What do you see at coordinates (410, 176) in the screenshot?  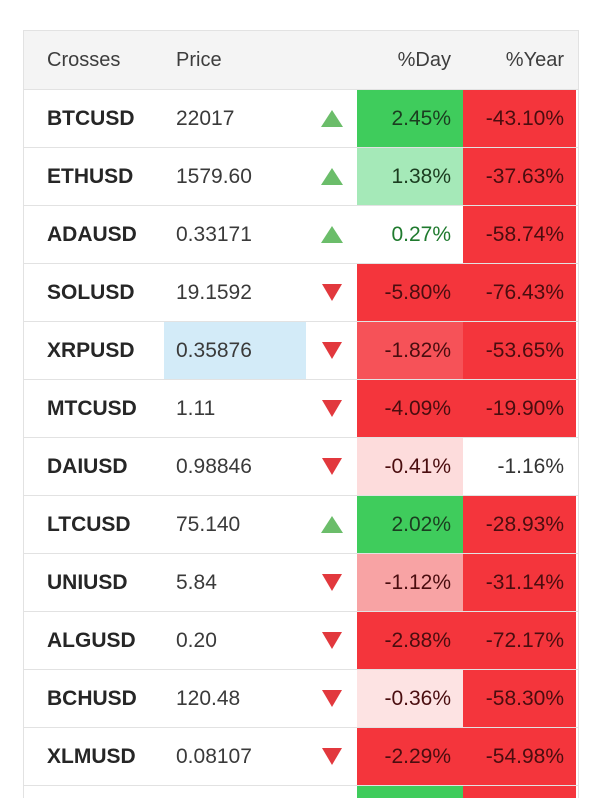 I see `day-change-cell: 1.38%` at bounding box center [410, 176].